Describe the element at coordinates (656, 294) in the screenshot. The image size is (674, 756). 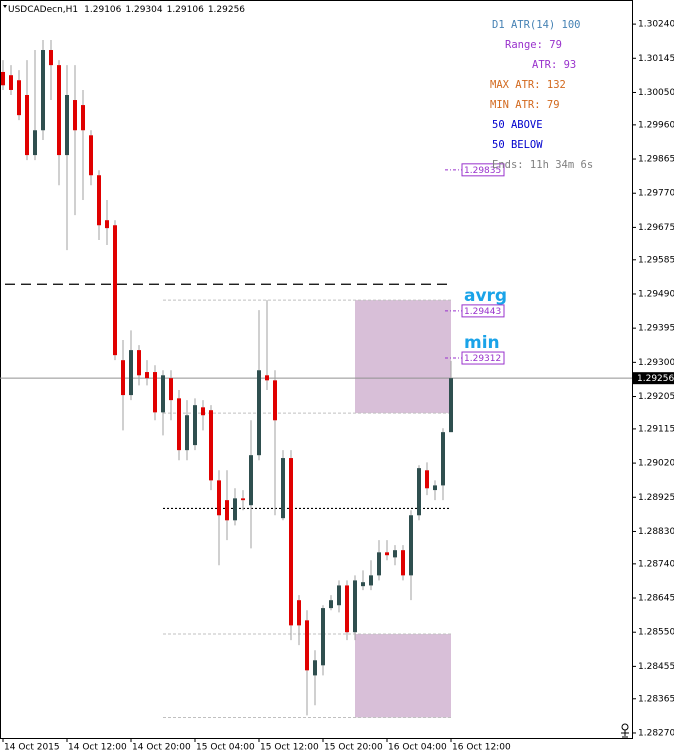
I see `y-tick-label: 1.29490` at that location.